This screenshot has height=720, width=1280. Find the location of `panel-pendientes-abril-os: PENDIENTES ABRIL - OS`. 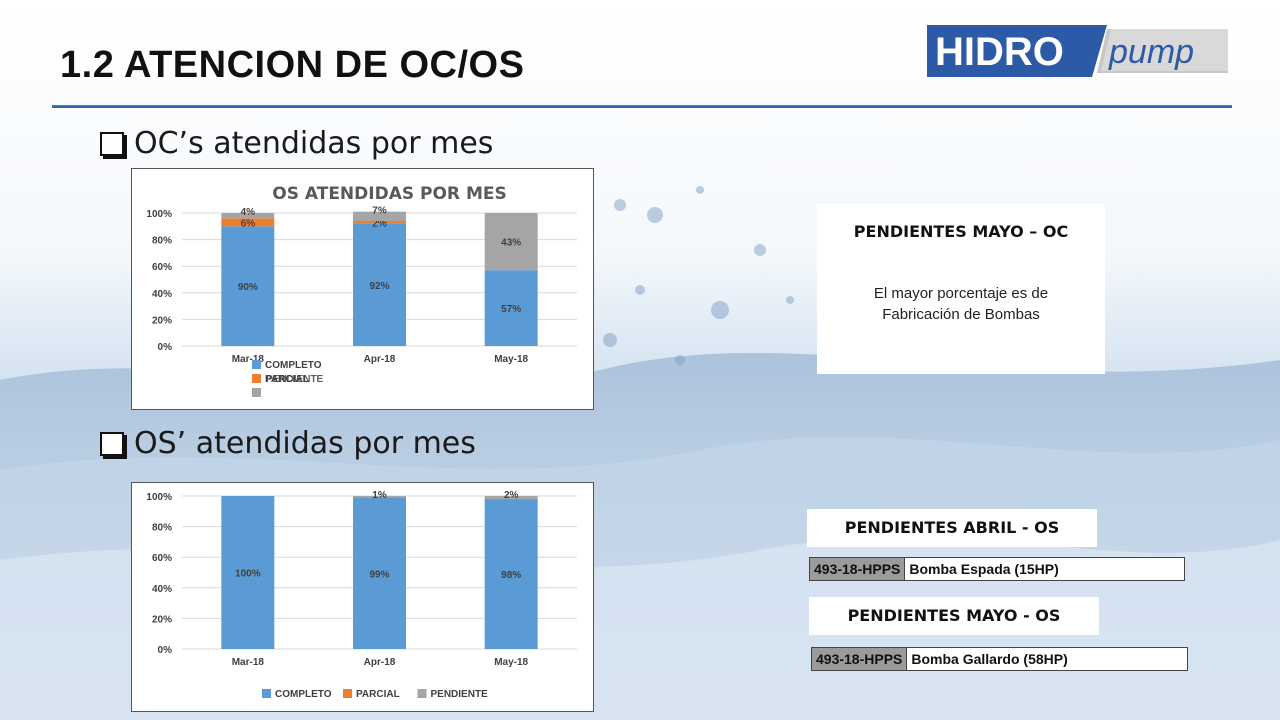

panel-pendientes-abril-os: PENDIENTES ABRIL - OS is located at coordinates (952, 528).